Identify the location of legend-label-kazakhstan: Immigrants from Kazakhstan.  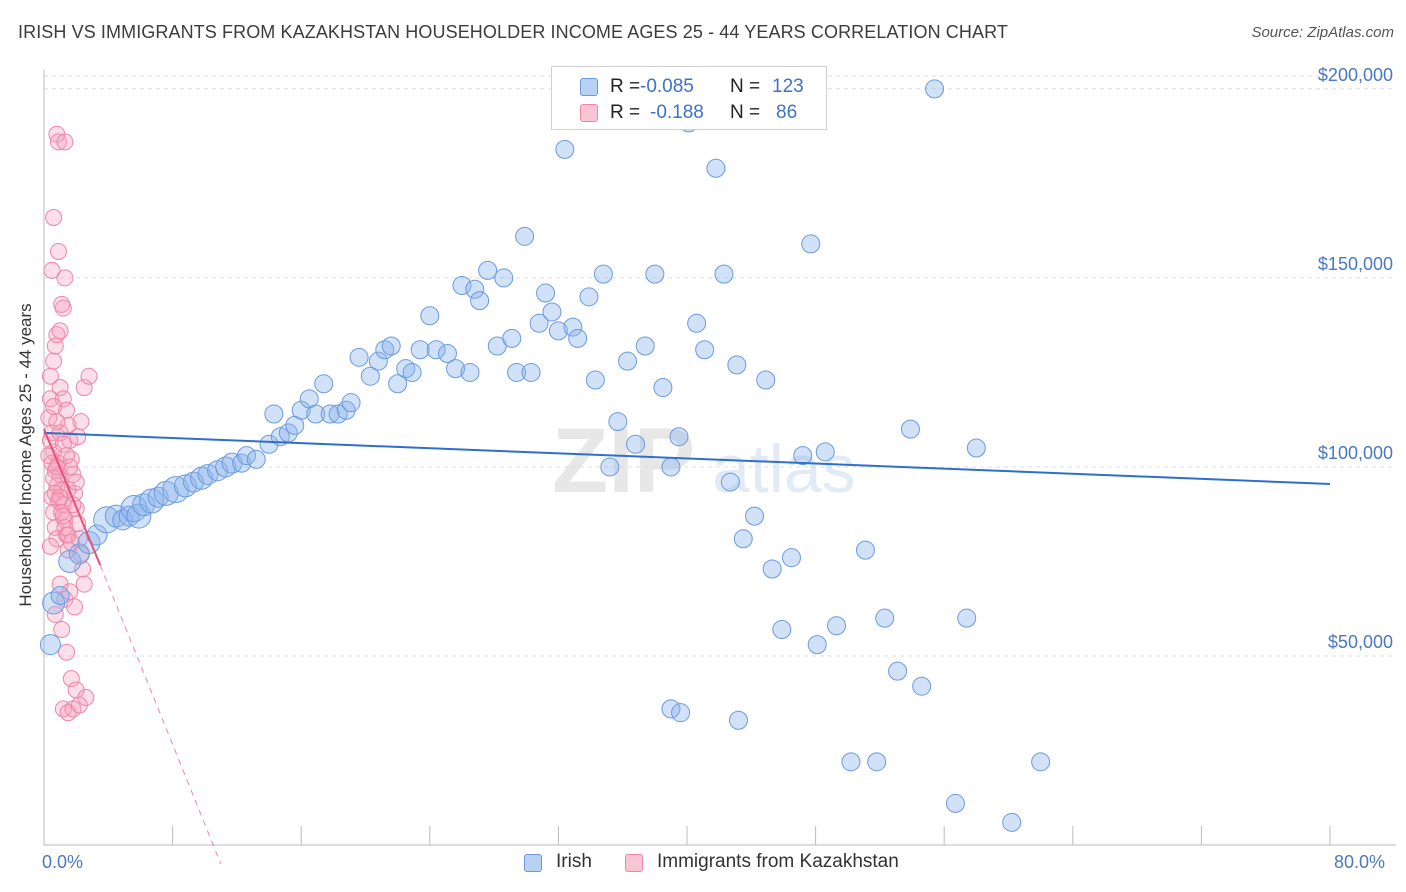
(778, 861).